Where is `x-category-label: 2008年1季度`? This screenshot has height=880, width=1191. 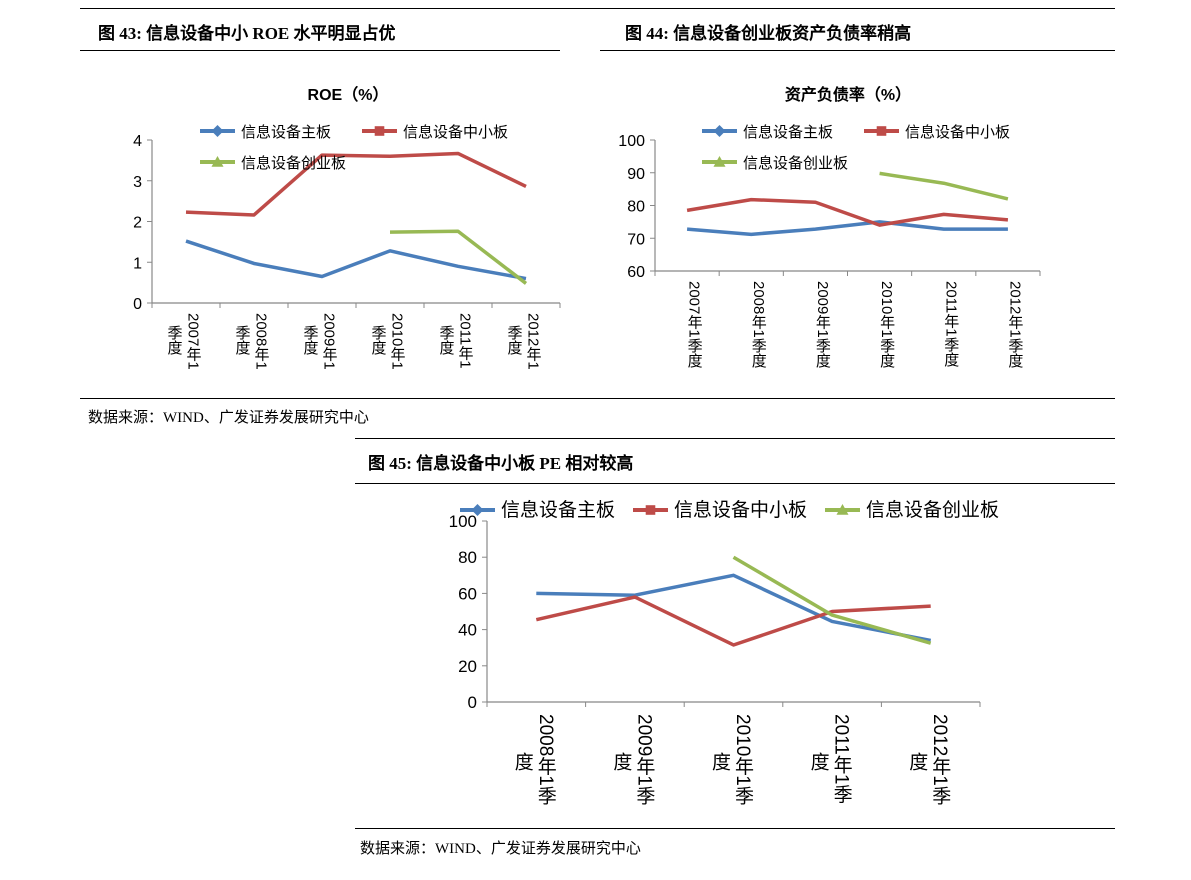
x-category-label: 2008年1季度 is located at coordinates (758, 324).